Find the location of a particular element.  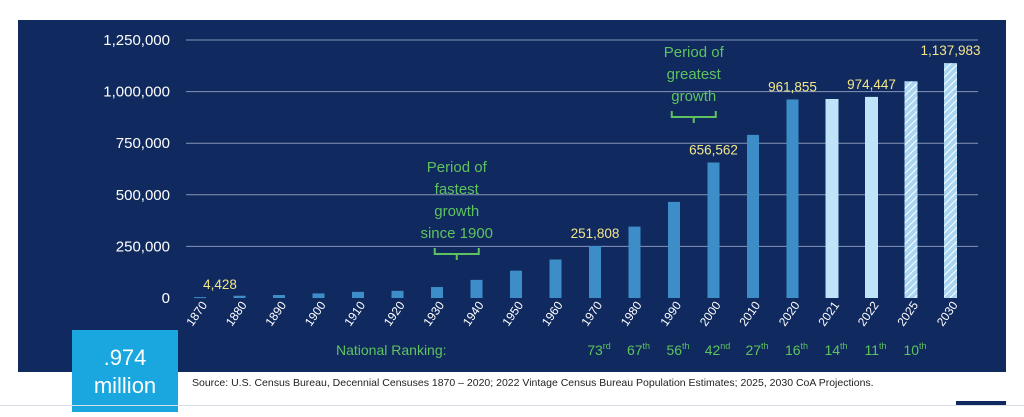

y-tick-label: 1,000,000 is located at coordinates (136, 92).